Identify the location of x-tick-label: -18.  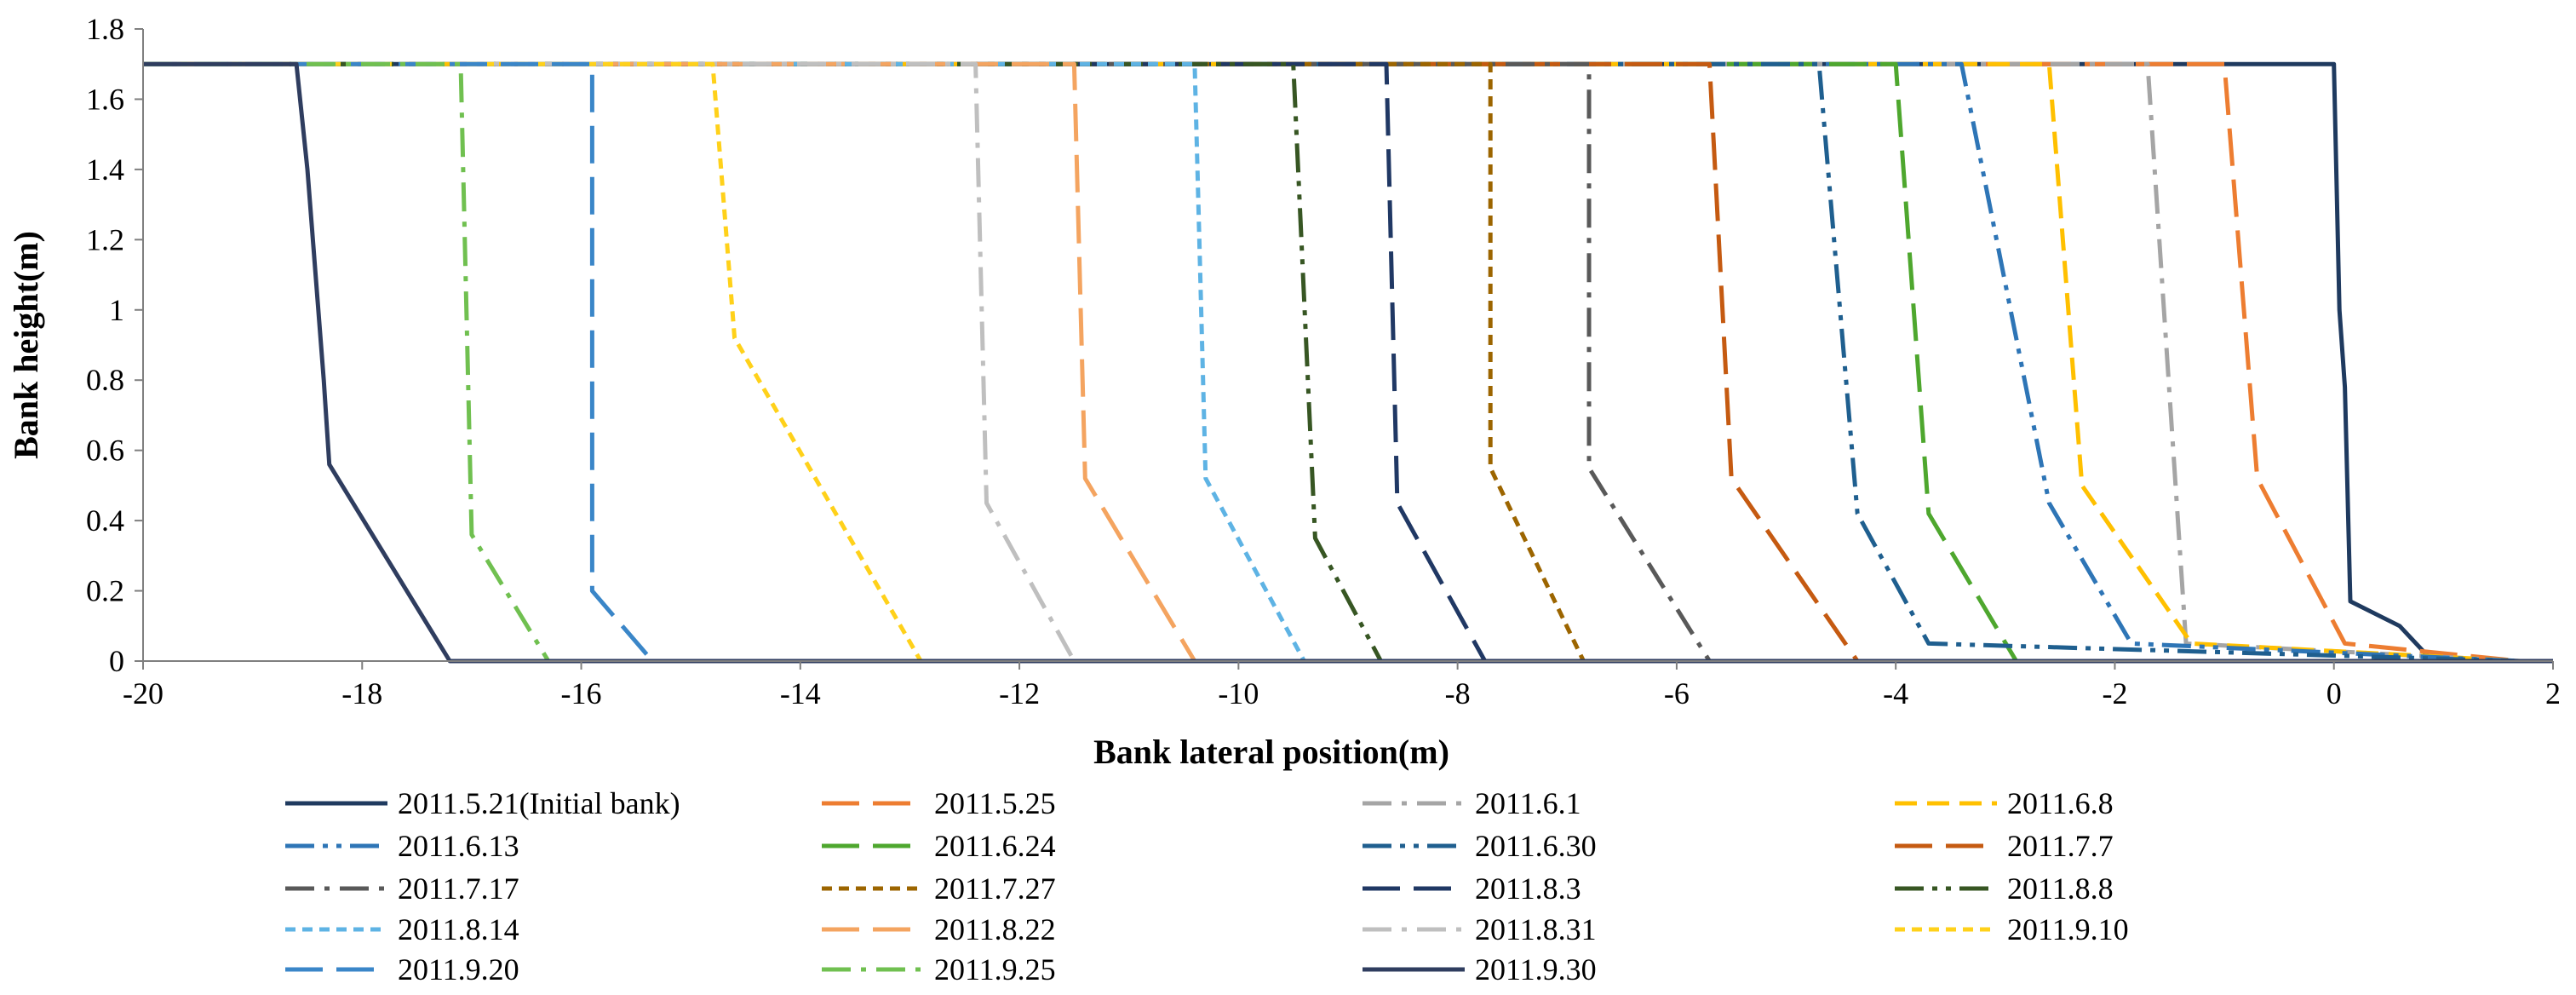
(361, 693).